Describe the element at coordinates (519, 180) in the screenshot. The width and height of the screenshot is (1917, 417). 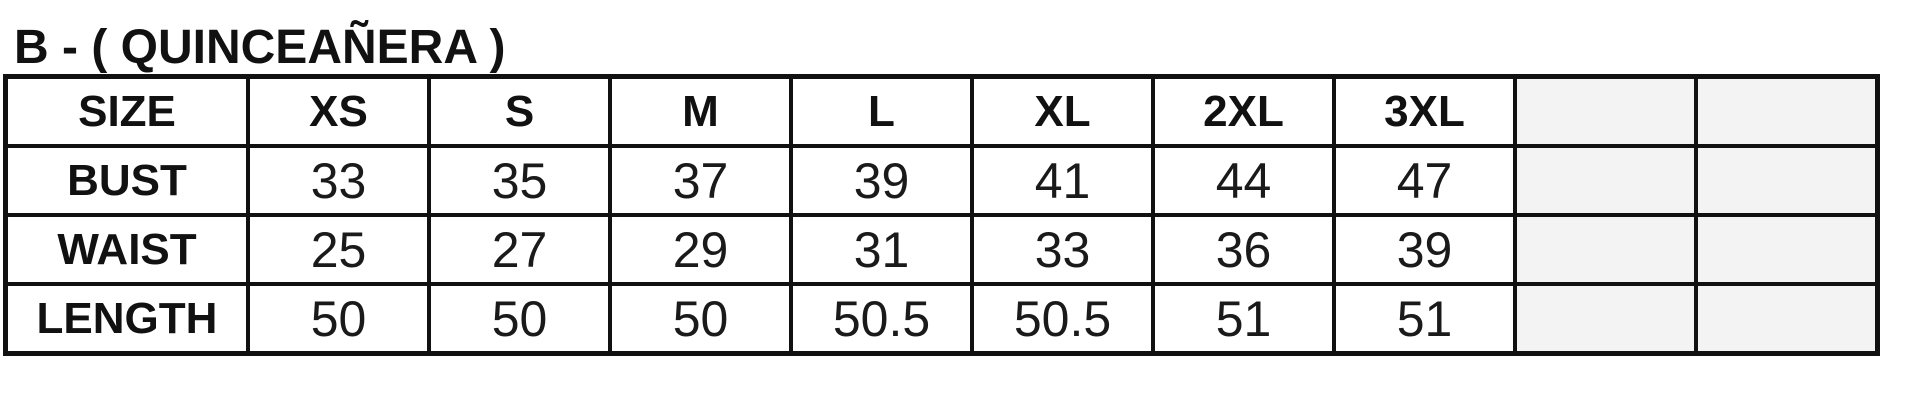
I see `measurement-cell: 35` at that location.